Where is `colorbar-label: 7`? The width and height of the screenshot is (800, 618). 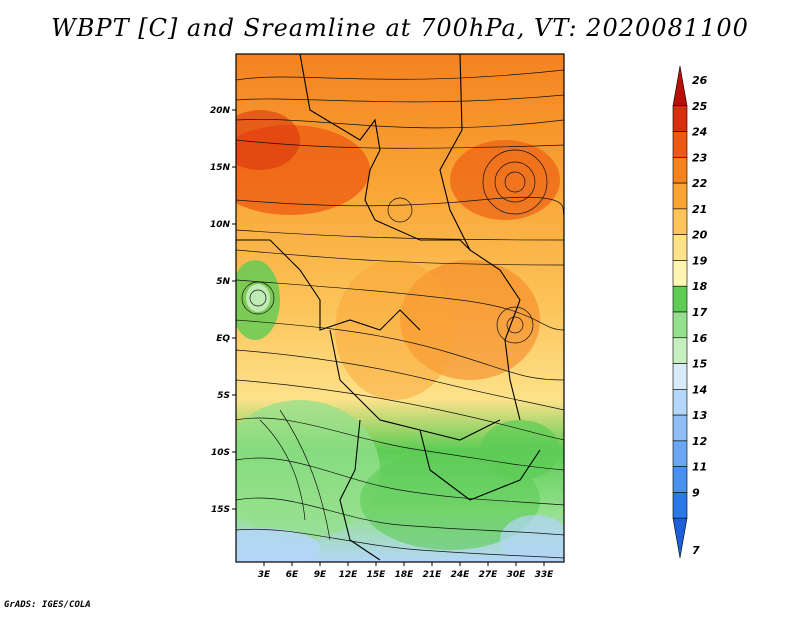
colorbar-label: 7 is located at coordinates (696, 550).